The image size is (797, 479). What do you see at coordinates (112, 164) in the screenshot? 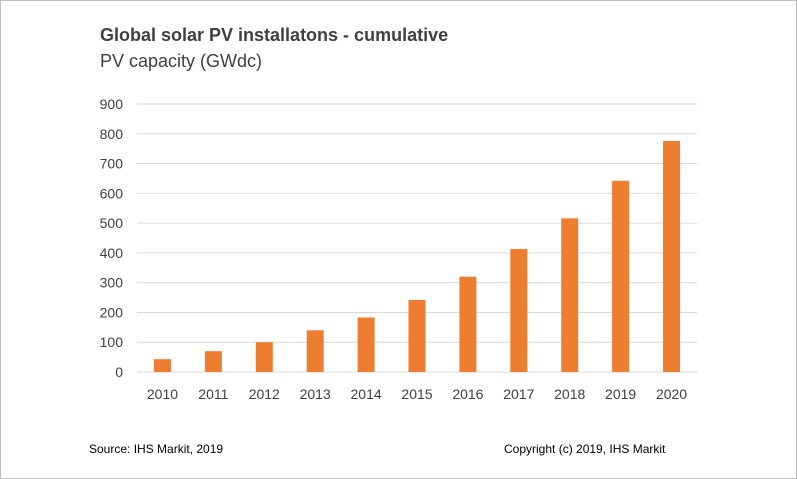
I see `y-tick-label: 700` at bounding box center [112, 164].